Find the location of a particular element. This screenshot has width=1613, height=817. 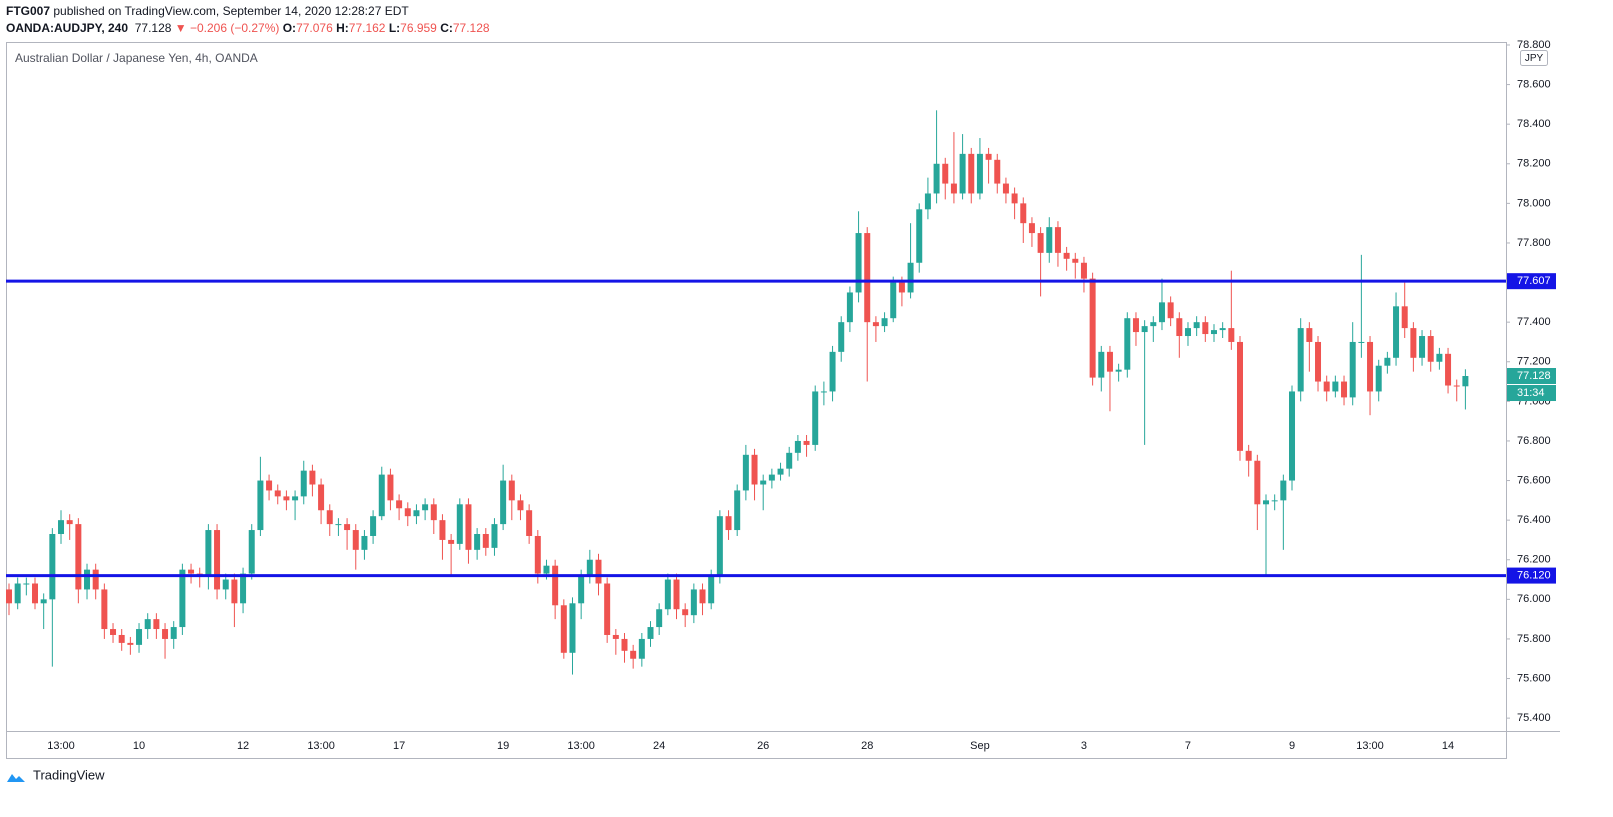

countdown: 31:34 is located at coordinates (1531, 393).